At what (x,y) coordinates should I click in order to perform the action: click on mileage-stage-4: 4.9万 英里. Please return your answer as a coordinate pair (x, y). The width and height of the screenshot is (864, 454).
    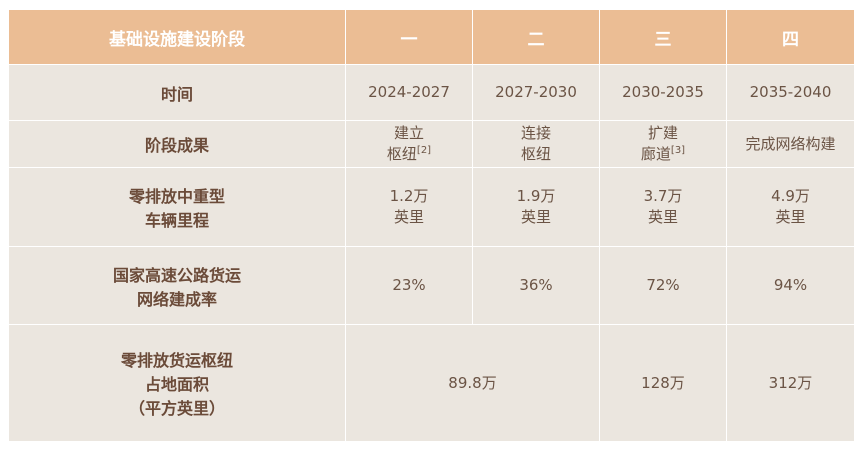
    Looking at the image, I should click on (790, 207).